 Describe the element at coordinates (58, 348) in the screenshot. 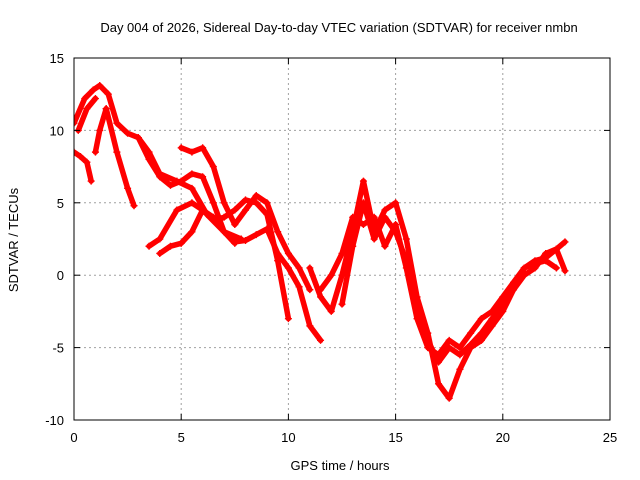

I see `y-tick-label: -5` at that location.